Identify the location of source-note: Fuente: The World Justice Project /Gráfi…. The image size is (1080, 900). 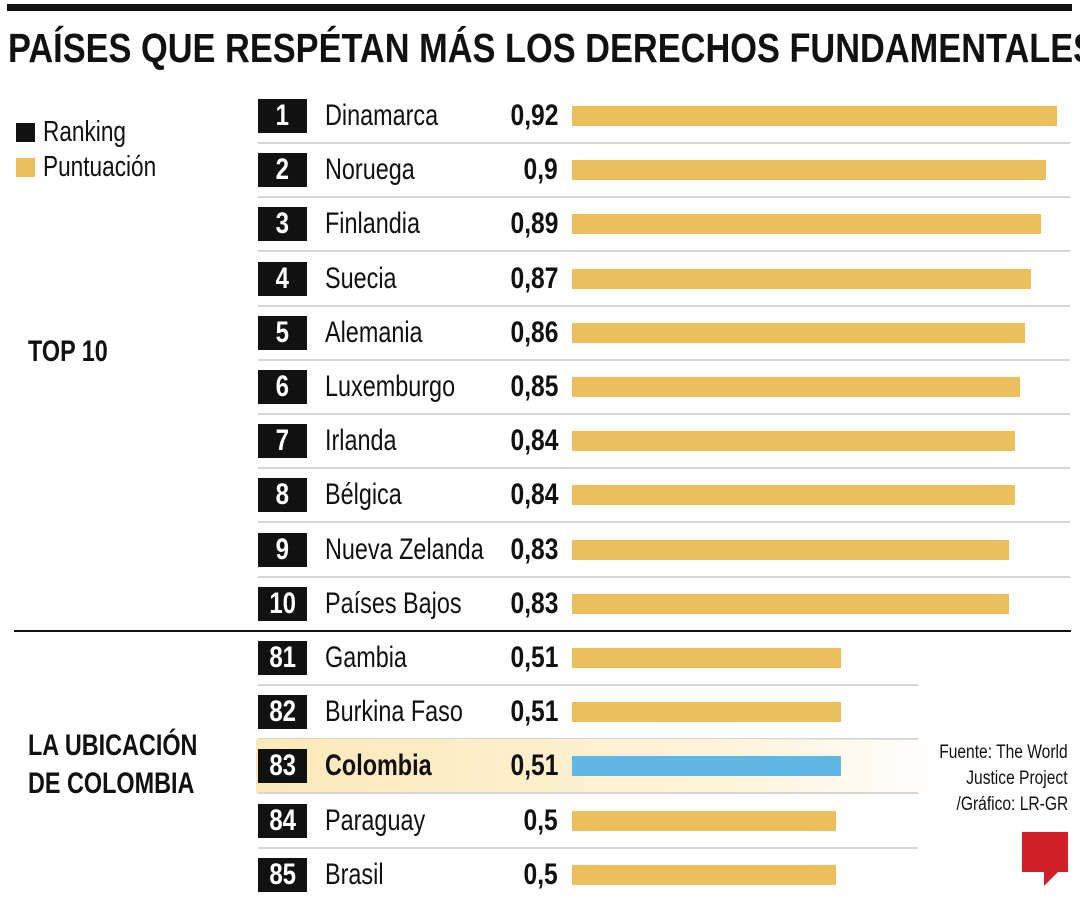
(1003, 778).